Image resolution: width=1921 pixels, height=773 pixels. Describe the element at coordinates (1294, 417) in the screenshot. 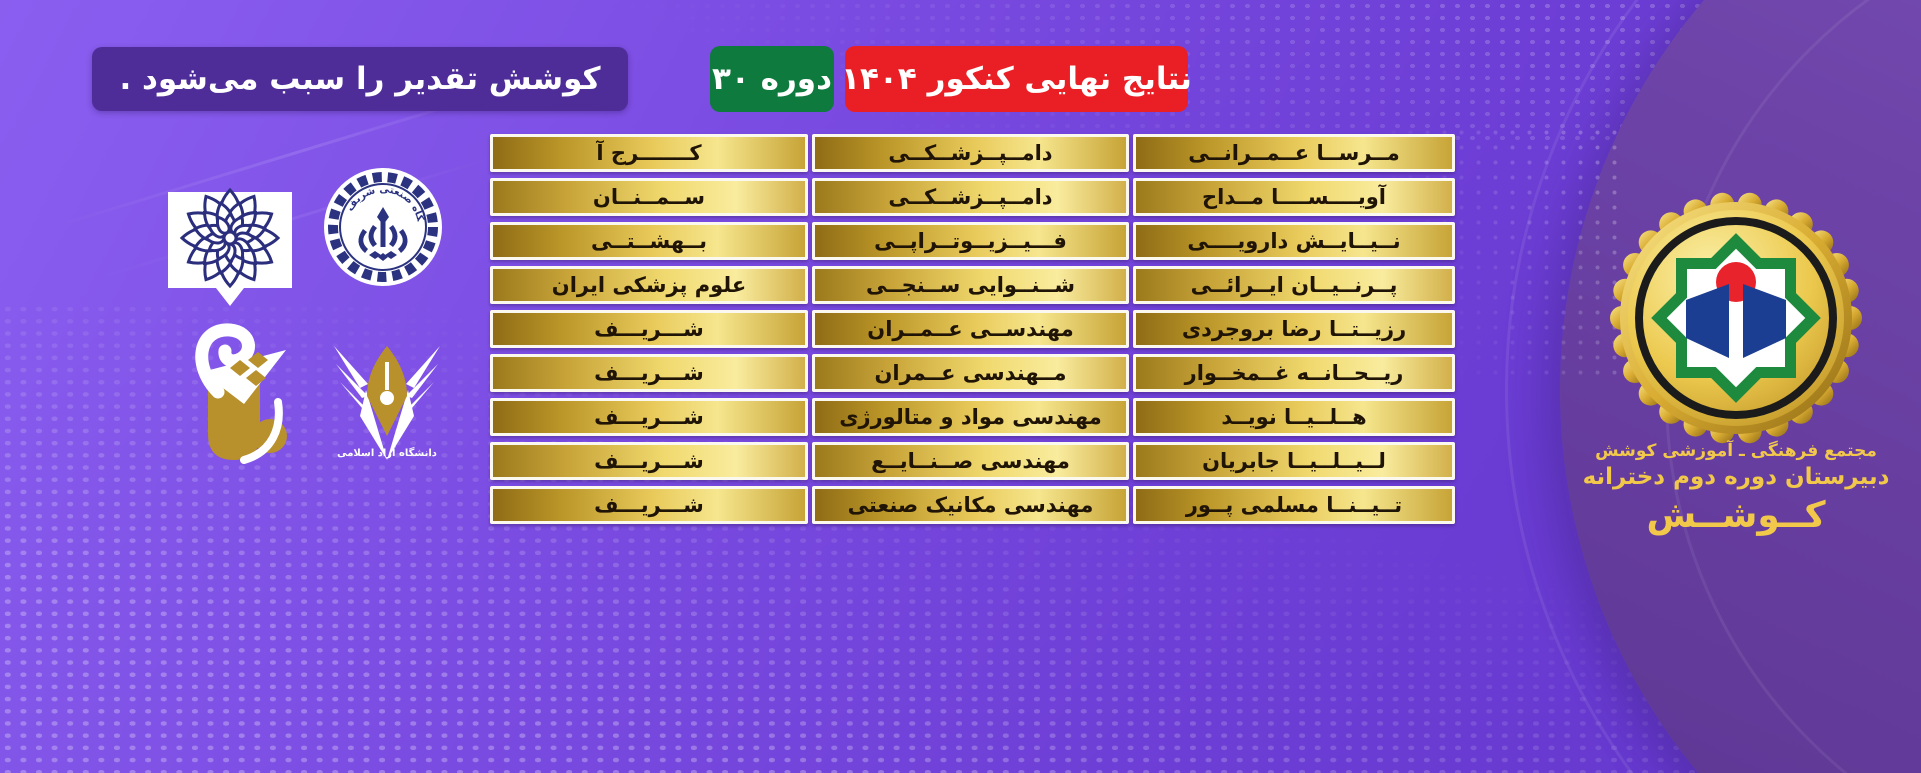

I see `student-name-cell: هــلــیــا نویــد` at that location.